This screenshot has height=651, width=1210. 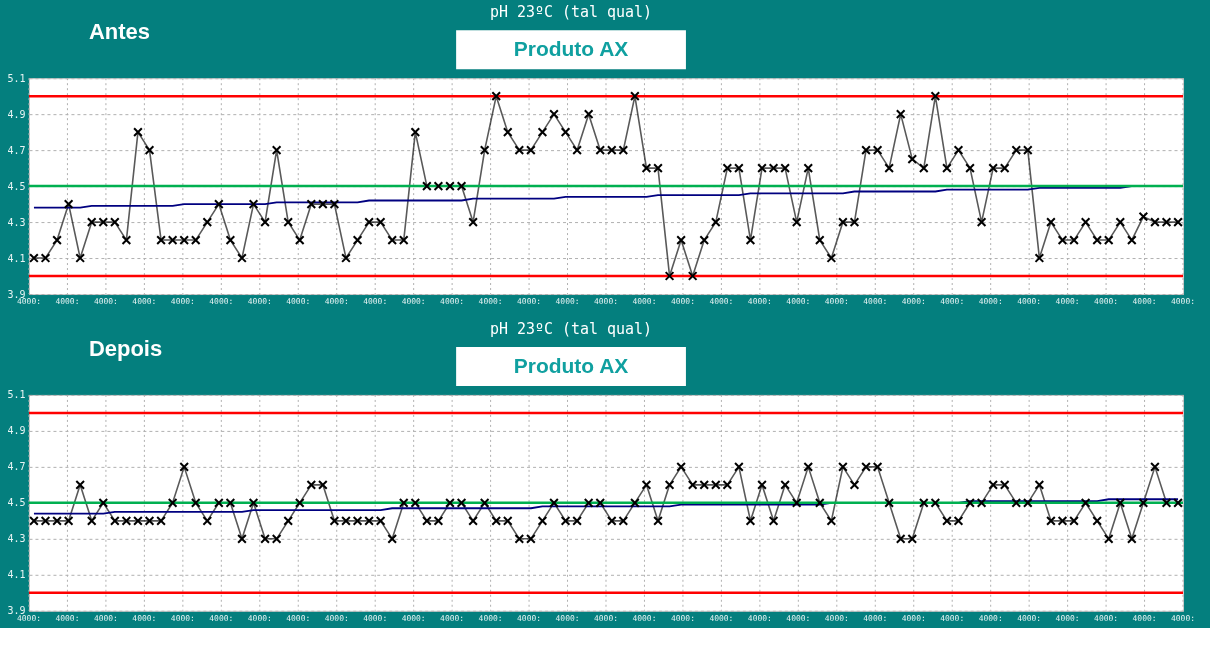 What do you see at coordinates (119, 32) in the screenshot?
I see `text: Antes` at bounding box center [119, 32].